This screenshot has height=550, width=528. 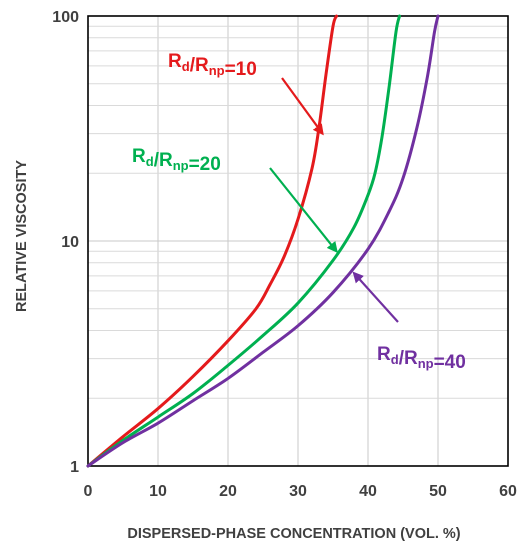 I want to click on series-label-3: Rd/Rnp=40, so click(x=421, y=358).